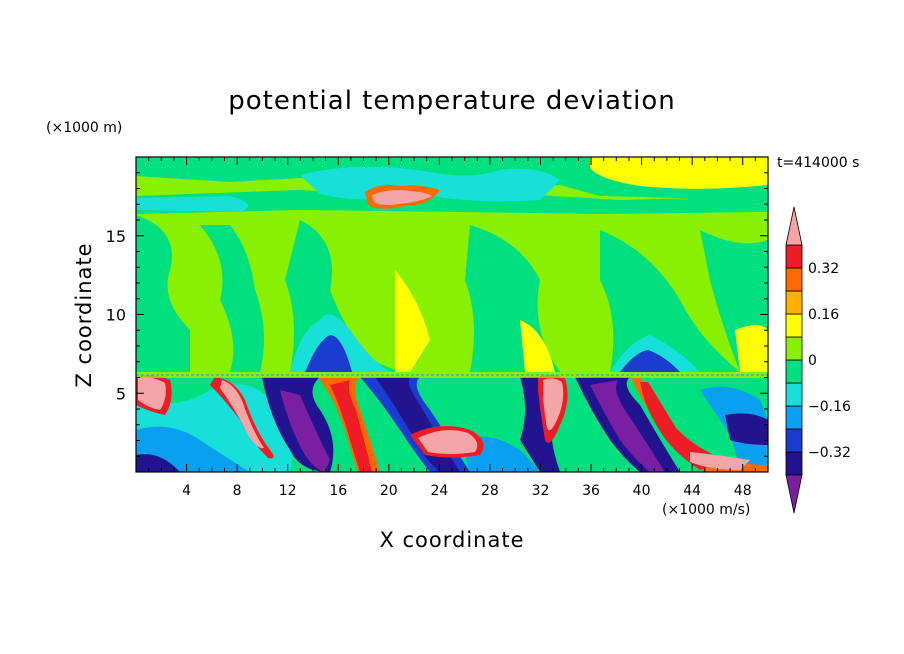 The width and height of the screenshot is (904, 654). I want to click on field-region-cyan-top, so click(430, 184).